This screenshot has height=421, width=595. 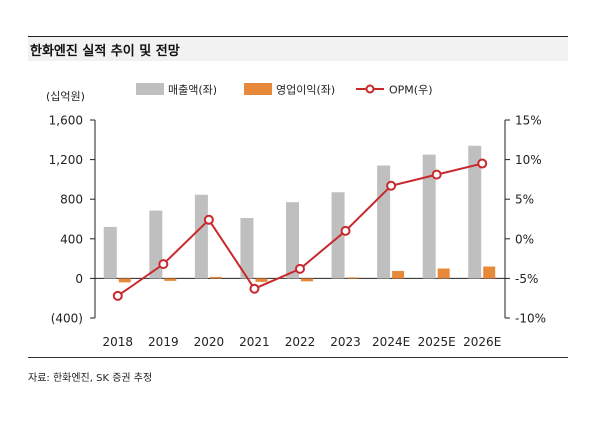 What do you see at coordinates (528, 160) in the screenshot?
I see `right-axis-tick-label: 10%` at bounding box center [528, 160].